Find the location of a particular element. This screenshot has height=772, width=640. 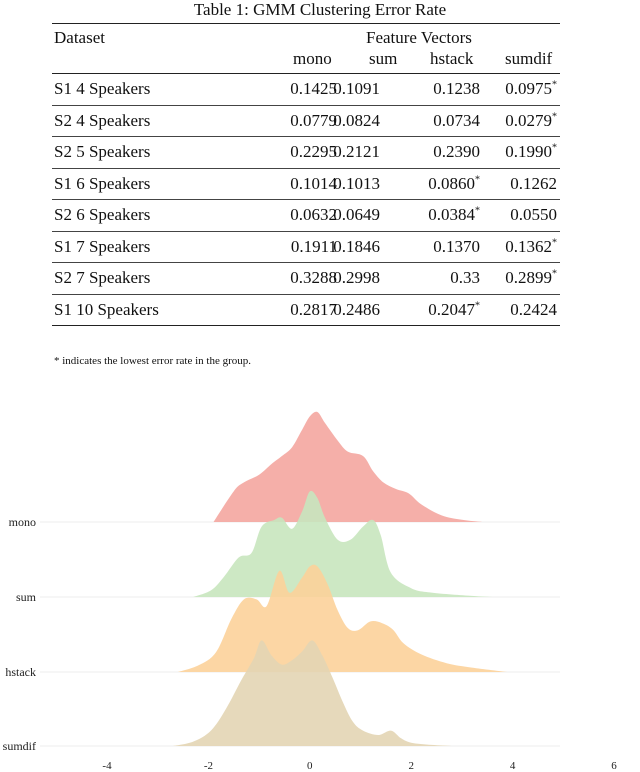

dataset-cell: S1 10 Speakers is located at coordinates (106, 309).